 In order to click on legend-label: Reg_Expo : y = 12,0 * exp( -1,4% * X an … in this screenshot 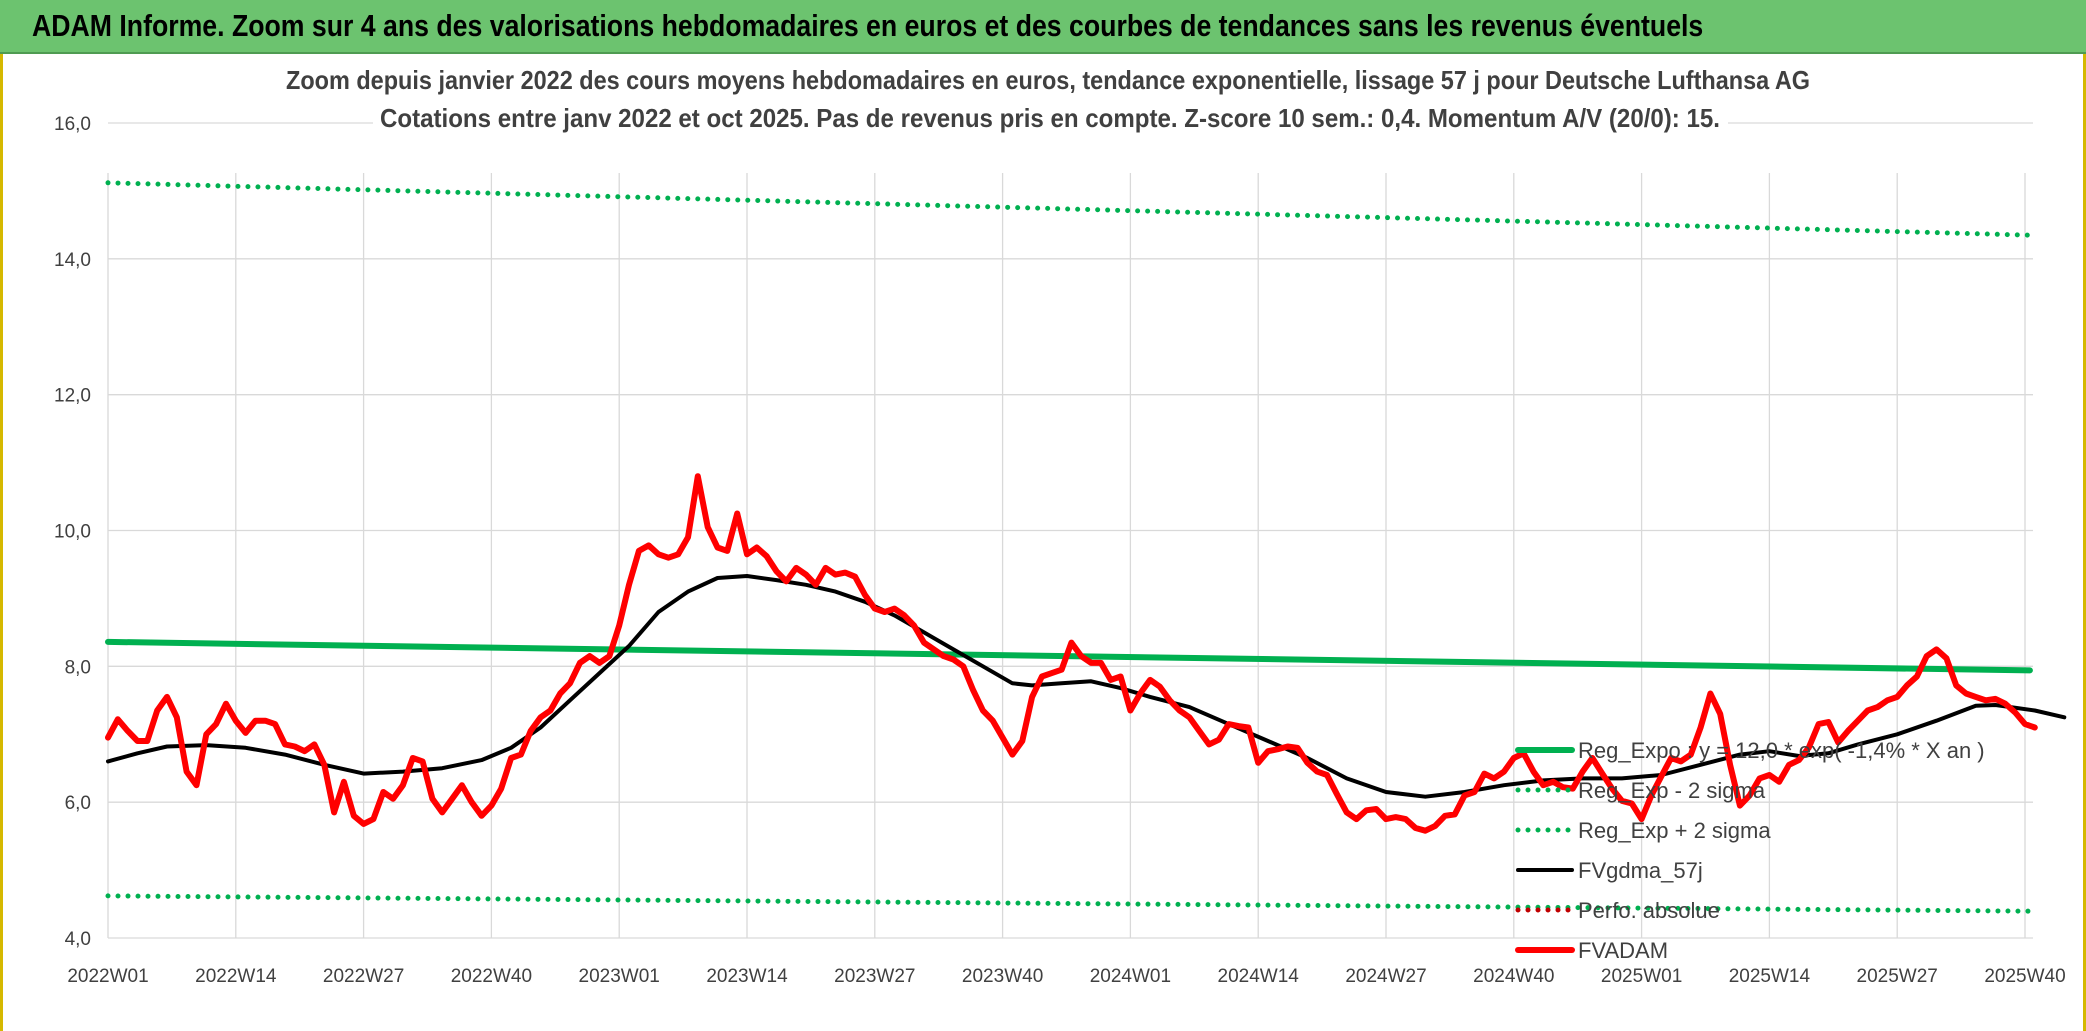, I will do `click(1781, 750)`.